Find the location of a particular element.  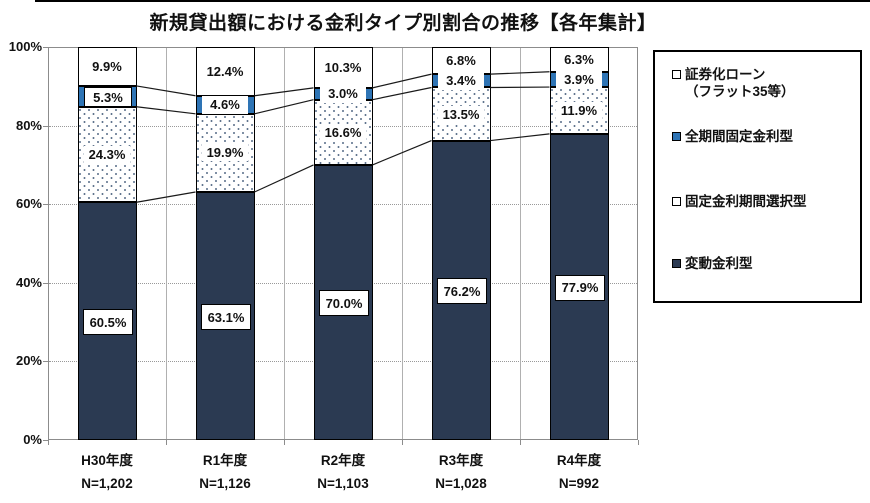

bar-value-label-fixed-period-select: 11.9% is located at coordinates (579, 110).